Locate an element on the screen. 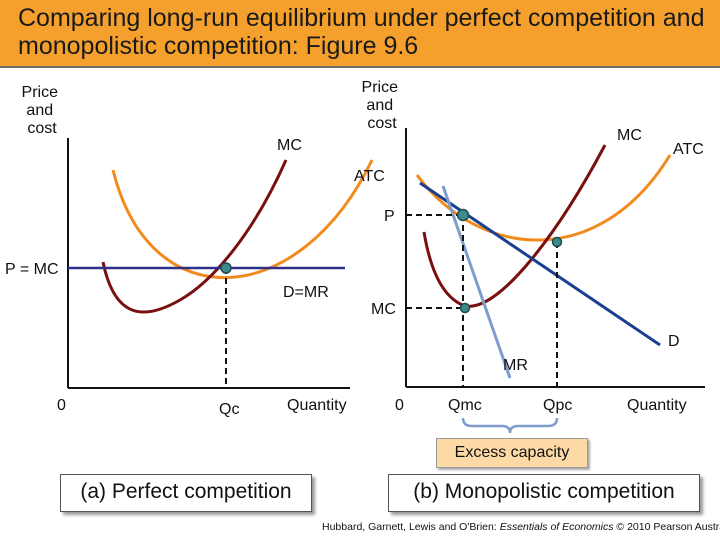 The image size is (720, 540). panel-b-y-label-line-2: and is located at coordinates (379, 105).